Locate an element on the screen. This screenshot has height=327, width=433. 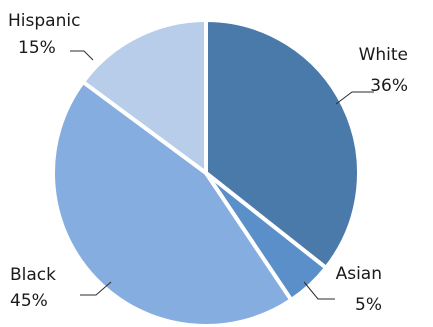
label-hispanic-value: 15% is located at coordinates (37, 48).